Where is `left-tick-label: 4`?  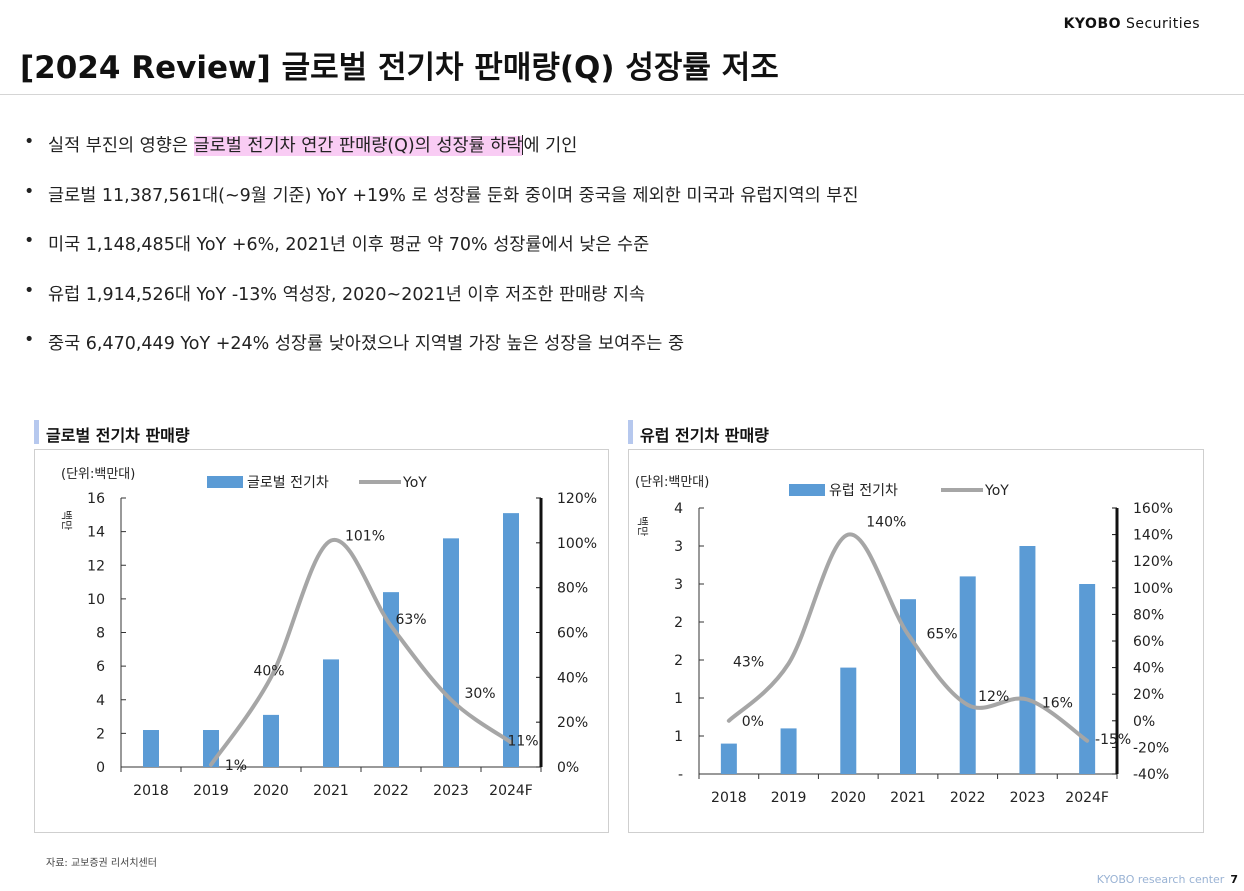 left-tick-label: 4 is located at coordinates (100, 701).